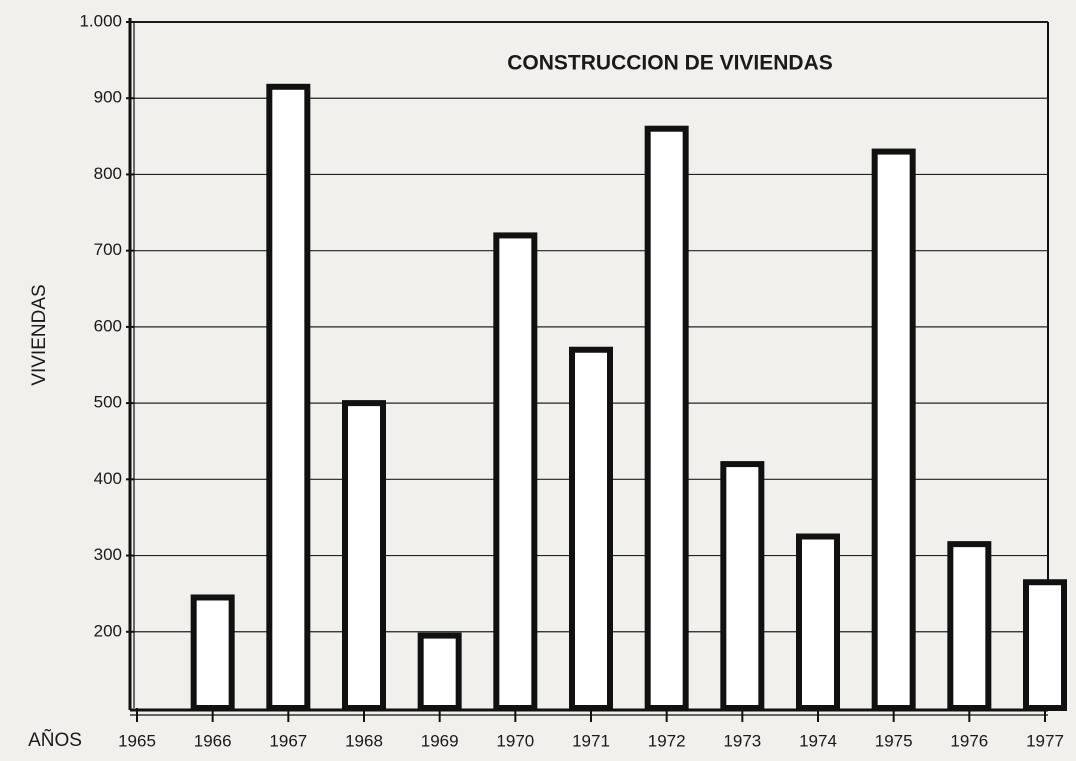  I want to click on y-tick-label: 600, so click(108, 325).